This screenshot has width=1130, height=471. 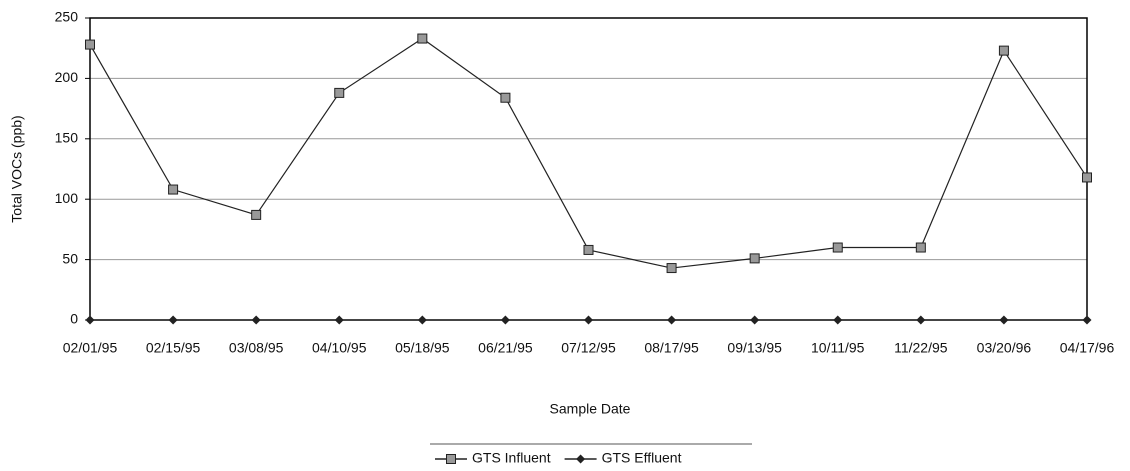 What do you see at coordinates (671, 348) in the screenshot?
I see `x-tick-label: 08/17/95` at bounding box center [671, 348].